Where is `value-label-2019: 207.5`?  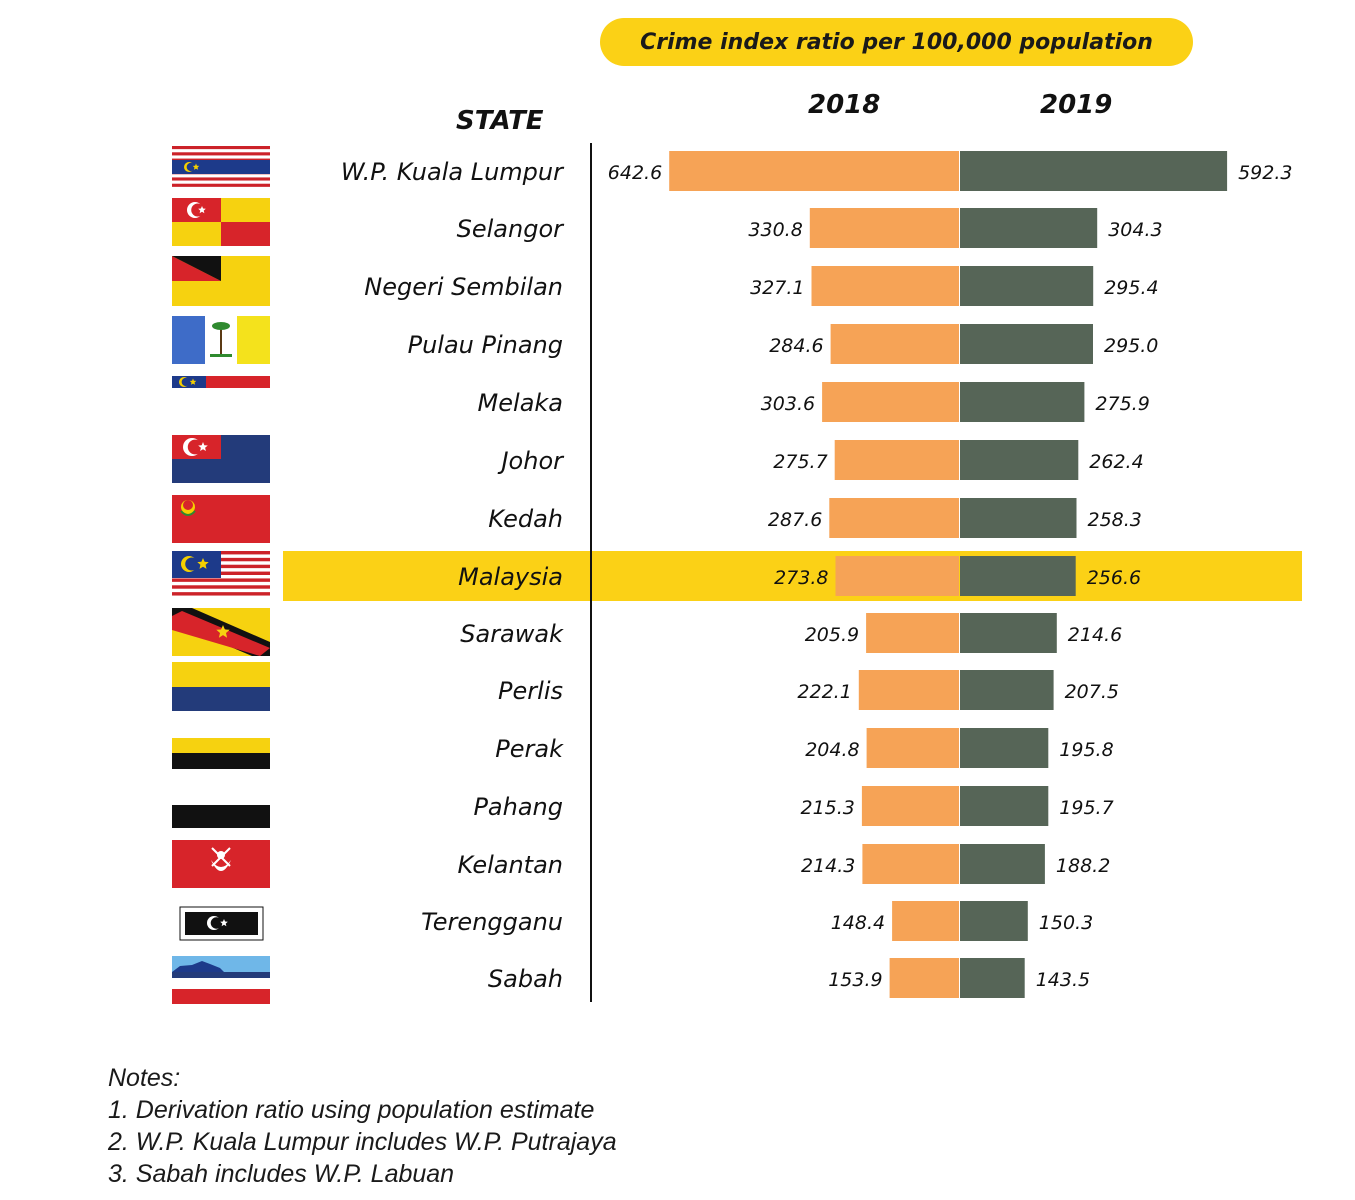
value-label-2019: 207.5 is located at coordinates (1092, 692).